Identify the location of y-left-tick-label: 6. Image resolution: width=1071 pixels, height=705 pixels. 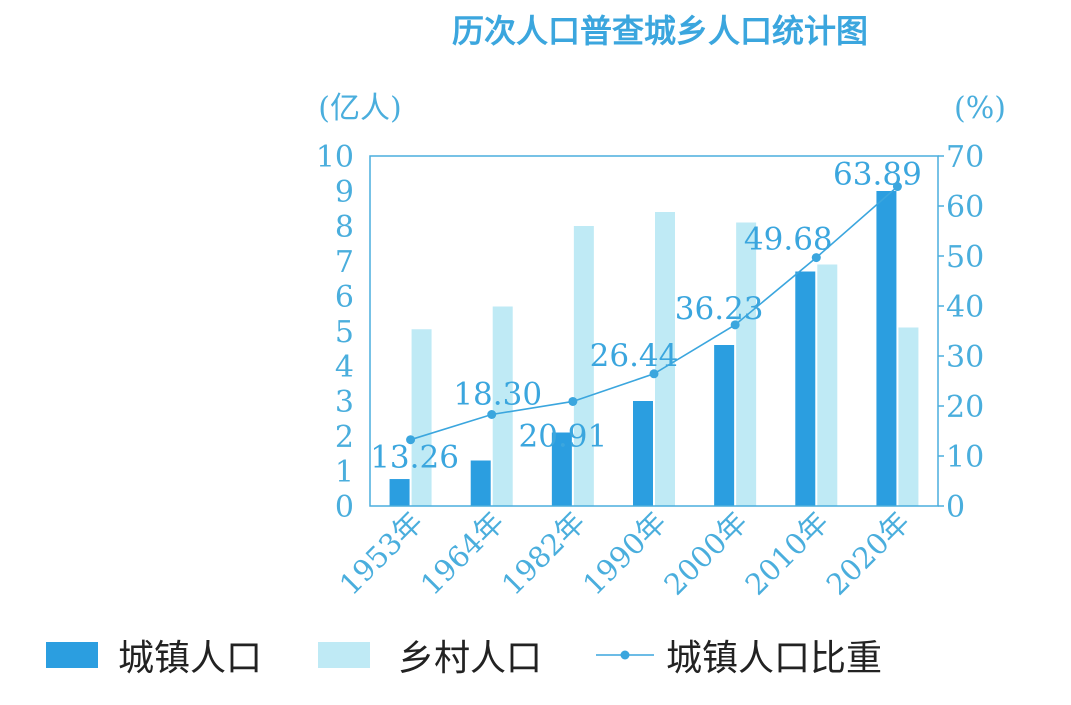
(344, 297).